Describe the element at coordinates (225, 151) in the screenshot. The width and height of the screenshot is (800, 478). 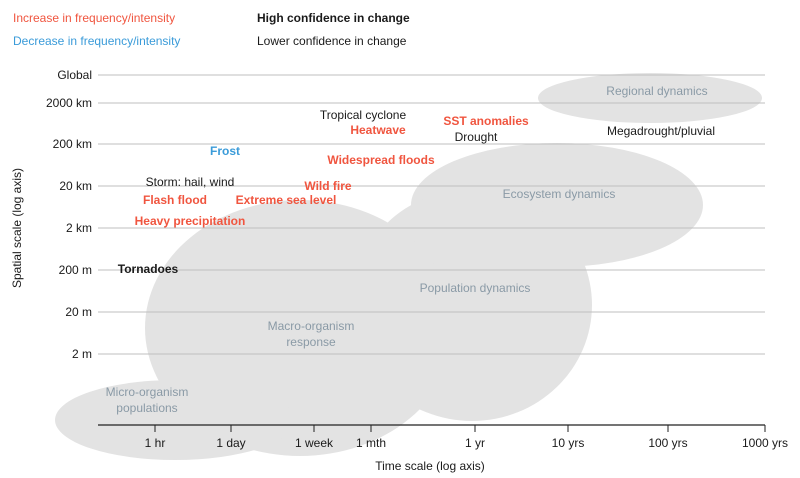
I see `event-label-frost: Frost` at that location.